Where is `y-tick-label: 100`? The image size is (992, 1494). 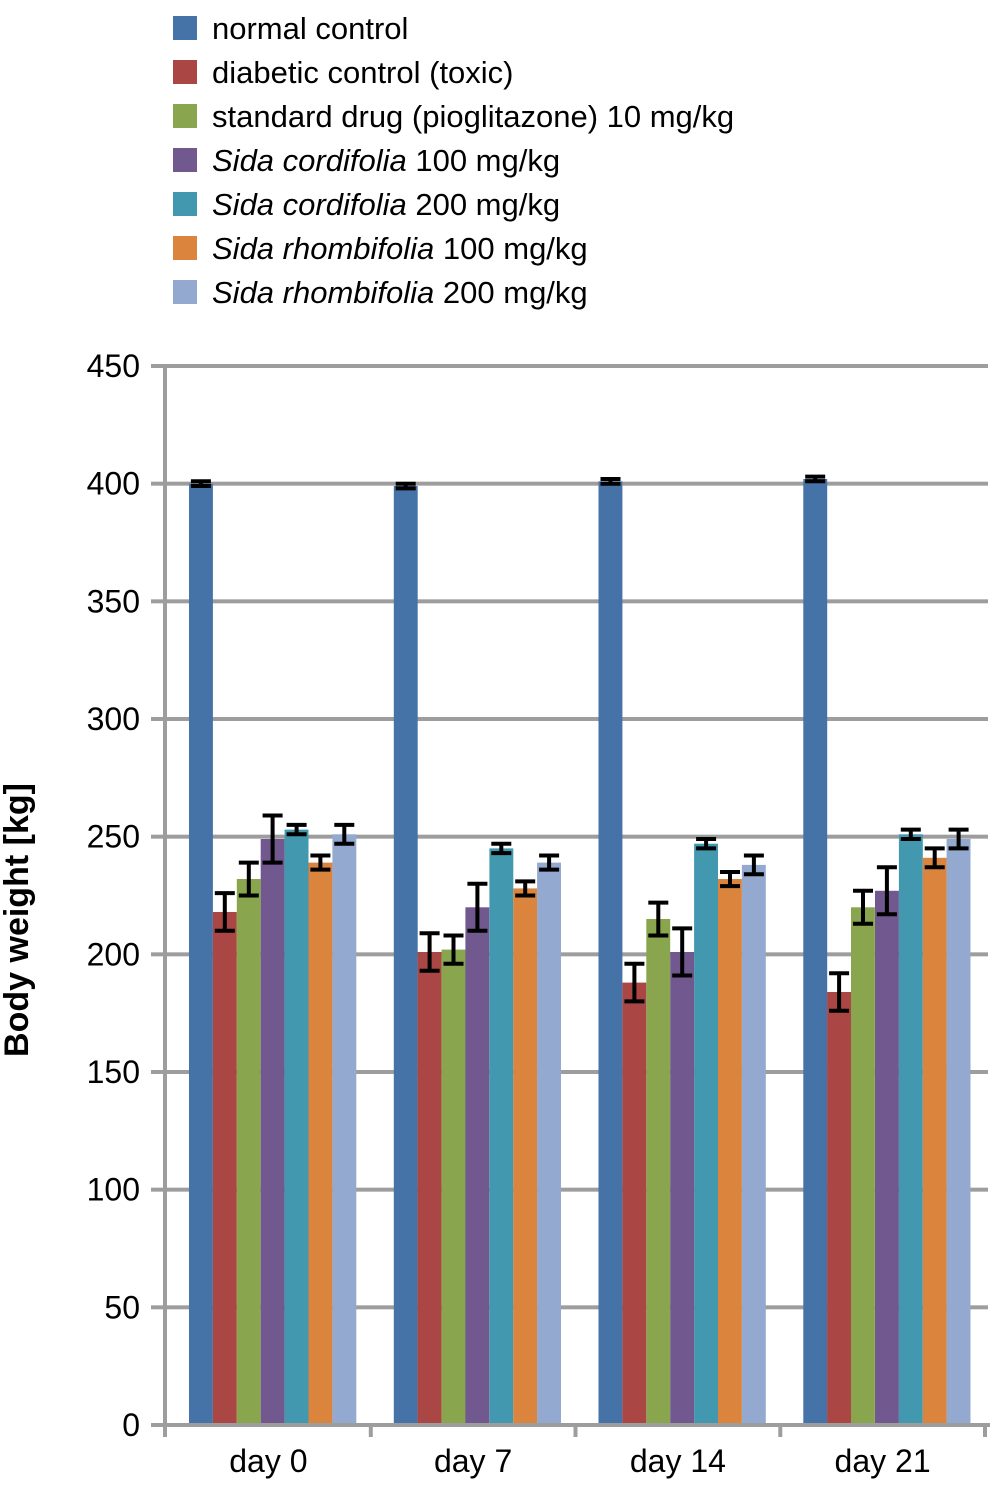 y-tick-label: 100 is located at coordinates (113, 1190).